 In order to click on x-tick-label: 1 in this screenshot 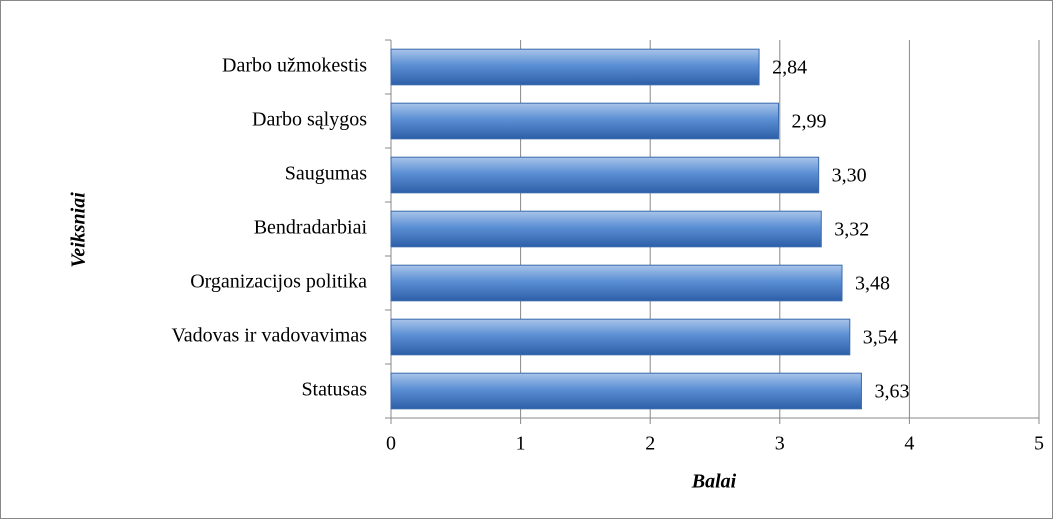, I will do `click(521, 444)`.